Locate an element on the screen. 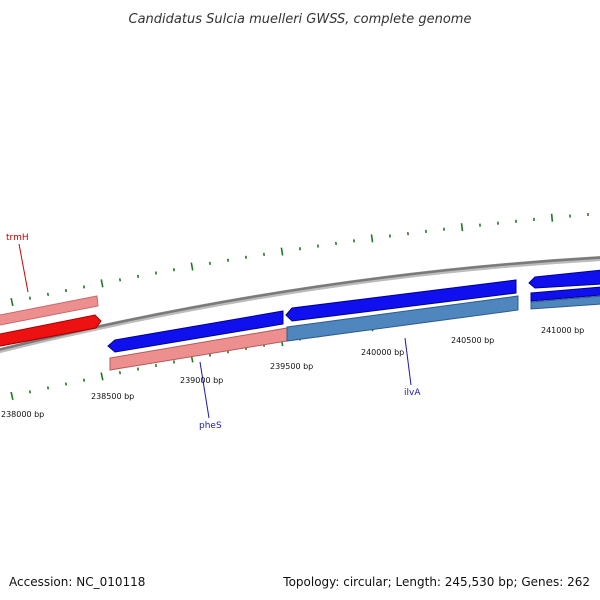 This screenshot has height=600, width=600. position-label-240500: 240500 bp is located at coordinates (472, 340).